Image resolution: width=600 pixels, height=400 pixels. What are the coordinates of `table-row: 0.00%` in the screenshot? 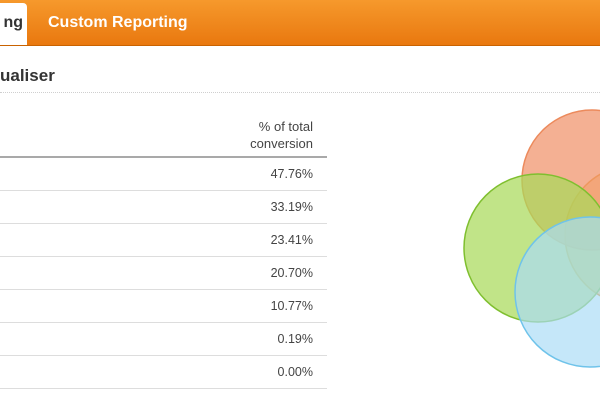 It's located at (163, 372).